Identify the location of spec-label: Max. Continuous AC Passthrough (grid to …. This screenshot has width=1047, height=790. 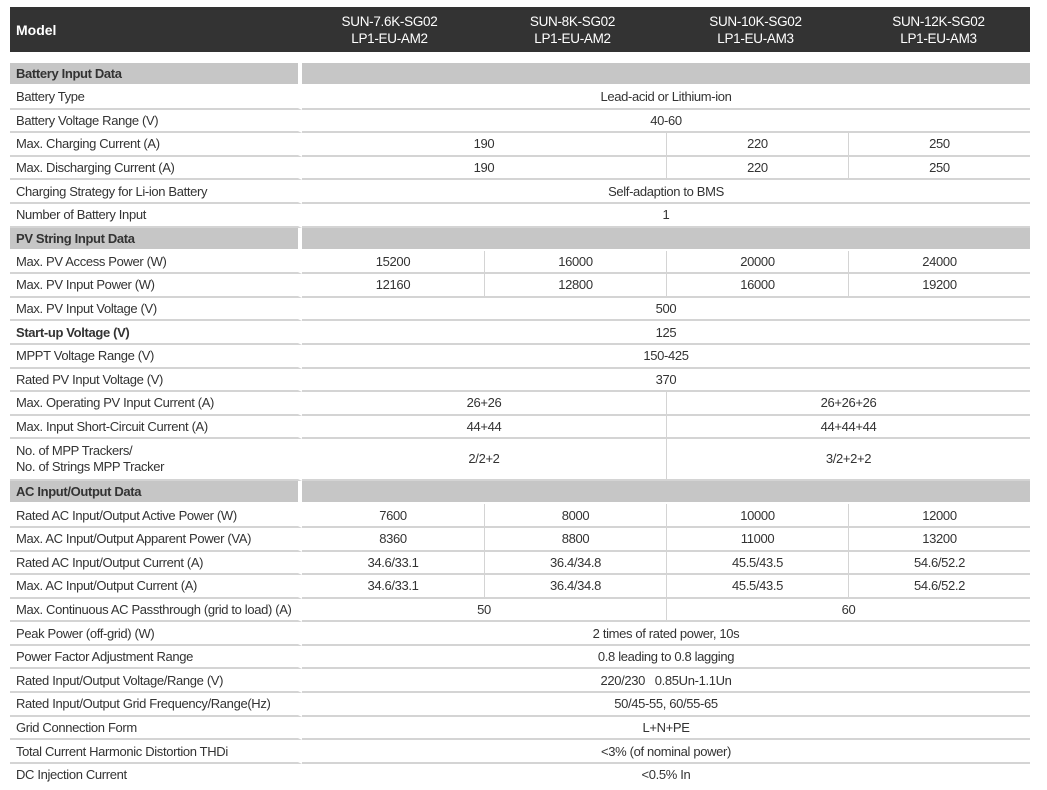
(156, 610).